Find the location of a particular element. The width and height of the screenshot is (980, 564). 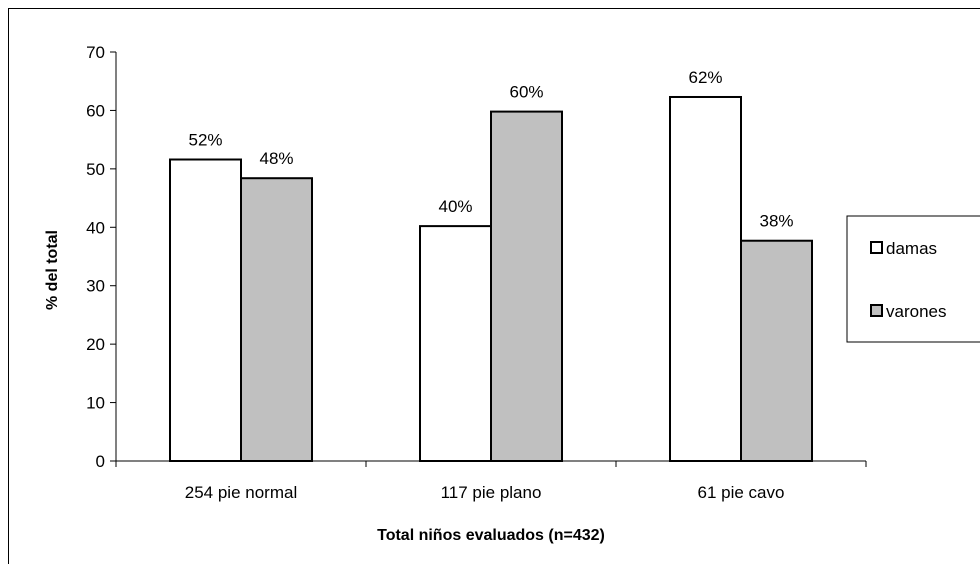

data-label-damas: 62% is located at coordinates (705, 77).